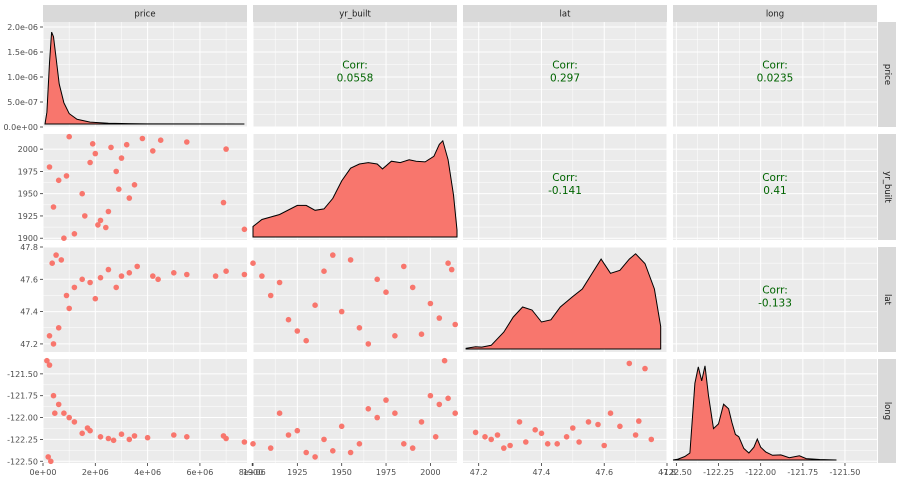 The width and height of the screenshot is (900, 480). Describe the element at coordinates (43, 472) in the screenshot. I see `x-tick-label-price: 0e+00` at that location.